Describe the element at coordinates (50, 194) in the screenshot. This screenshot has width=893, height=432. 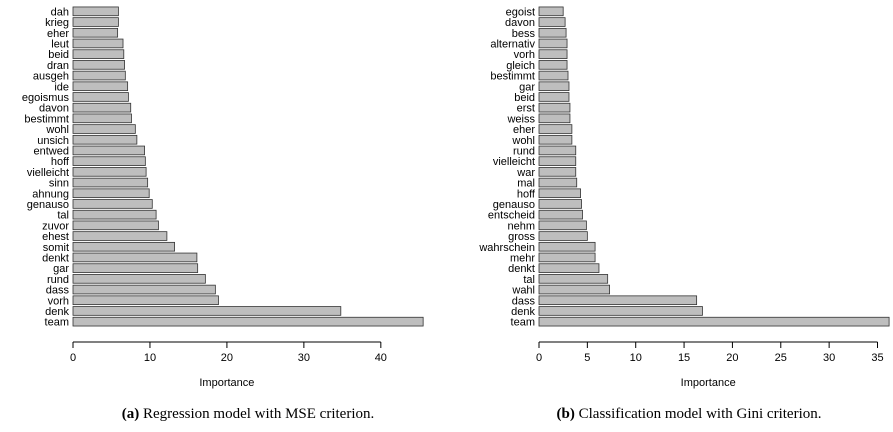
I see `category-label-a-ahnung: ahnung` at that location.